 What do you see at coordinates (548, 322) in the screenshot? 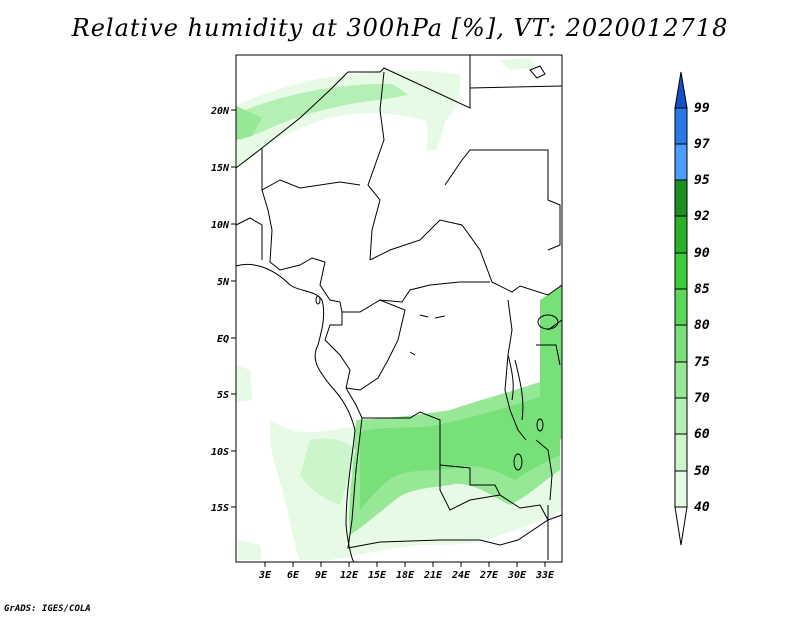
I see `lake-victoria` at bounding box center [548, 322].